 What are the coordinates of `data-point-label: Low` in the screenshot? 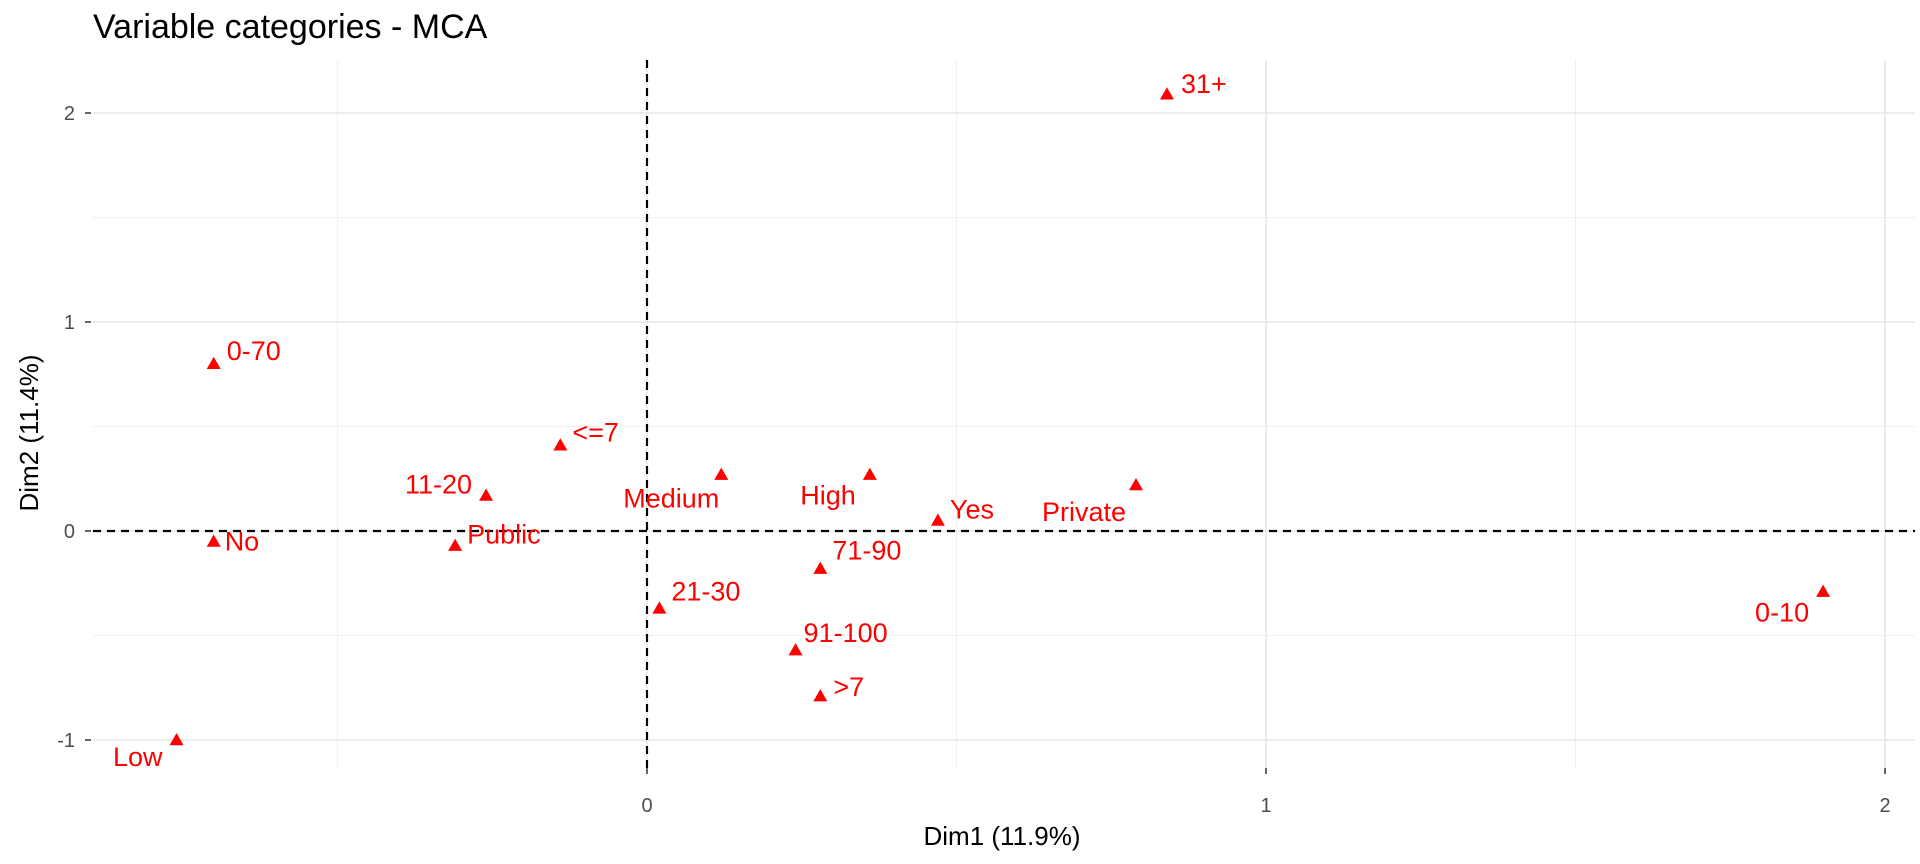 It's located at (138, 757).